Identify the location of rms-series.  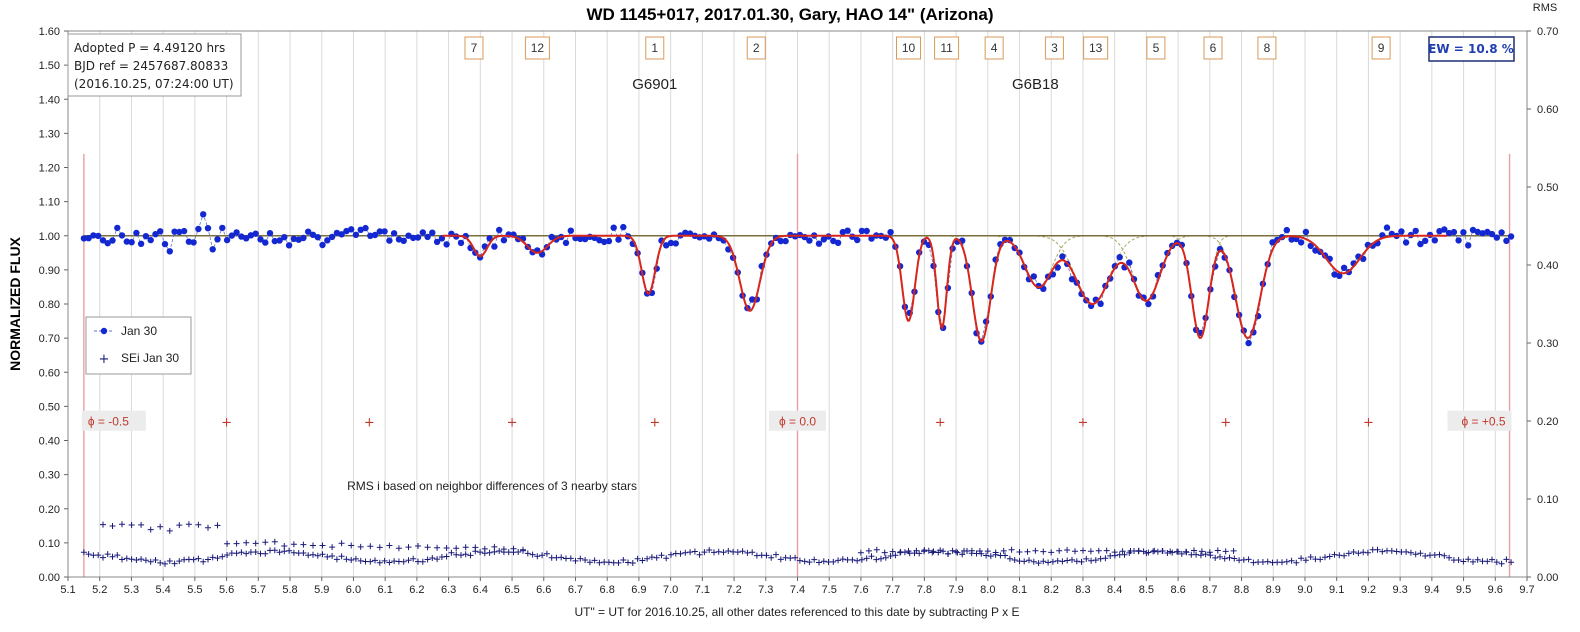
(797, 544).